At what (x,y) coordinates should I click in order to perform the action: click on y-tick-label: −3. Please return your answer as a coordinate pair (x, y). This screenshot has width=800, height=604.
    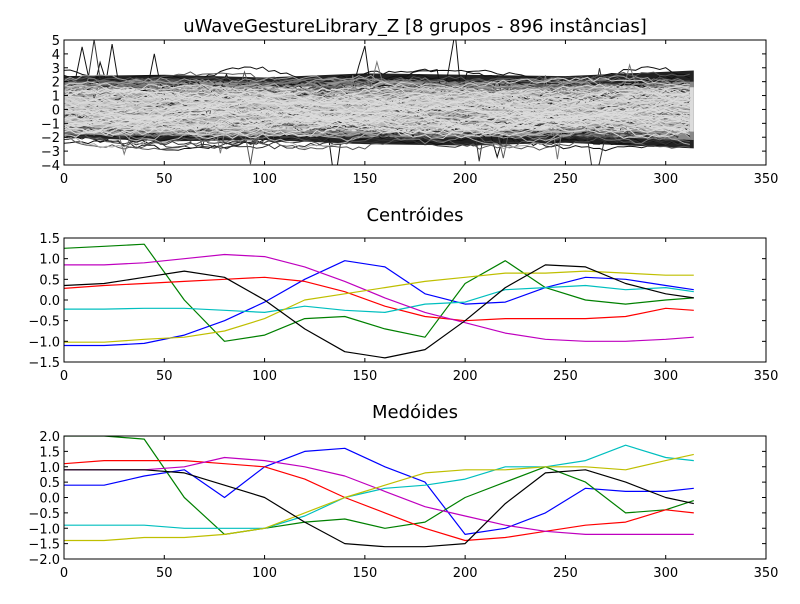
    Looking at the image, I should click on (50, 152).